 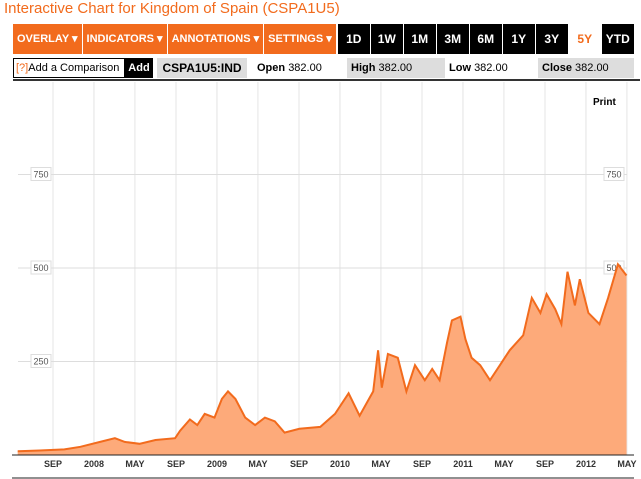 I want to click on symbol: CSPA1U5:IND, so click(x=202, y=68).